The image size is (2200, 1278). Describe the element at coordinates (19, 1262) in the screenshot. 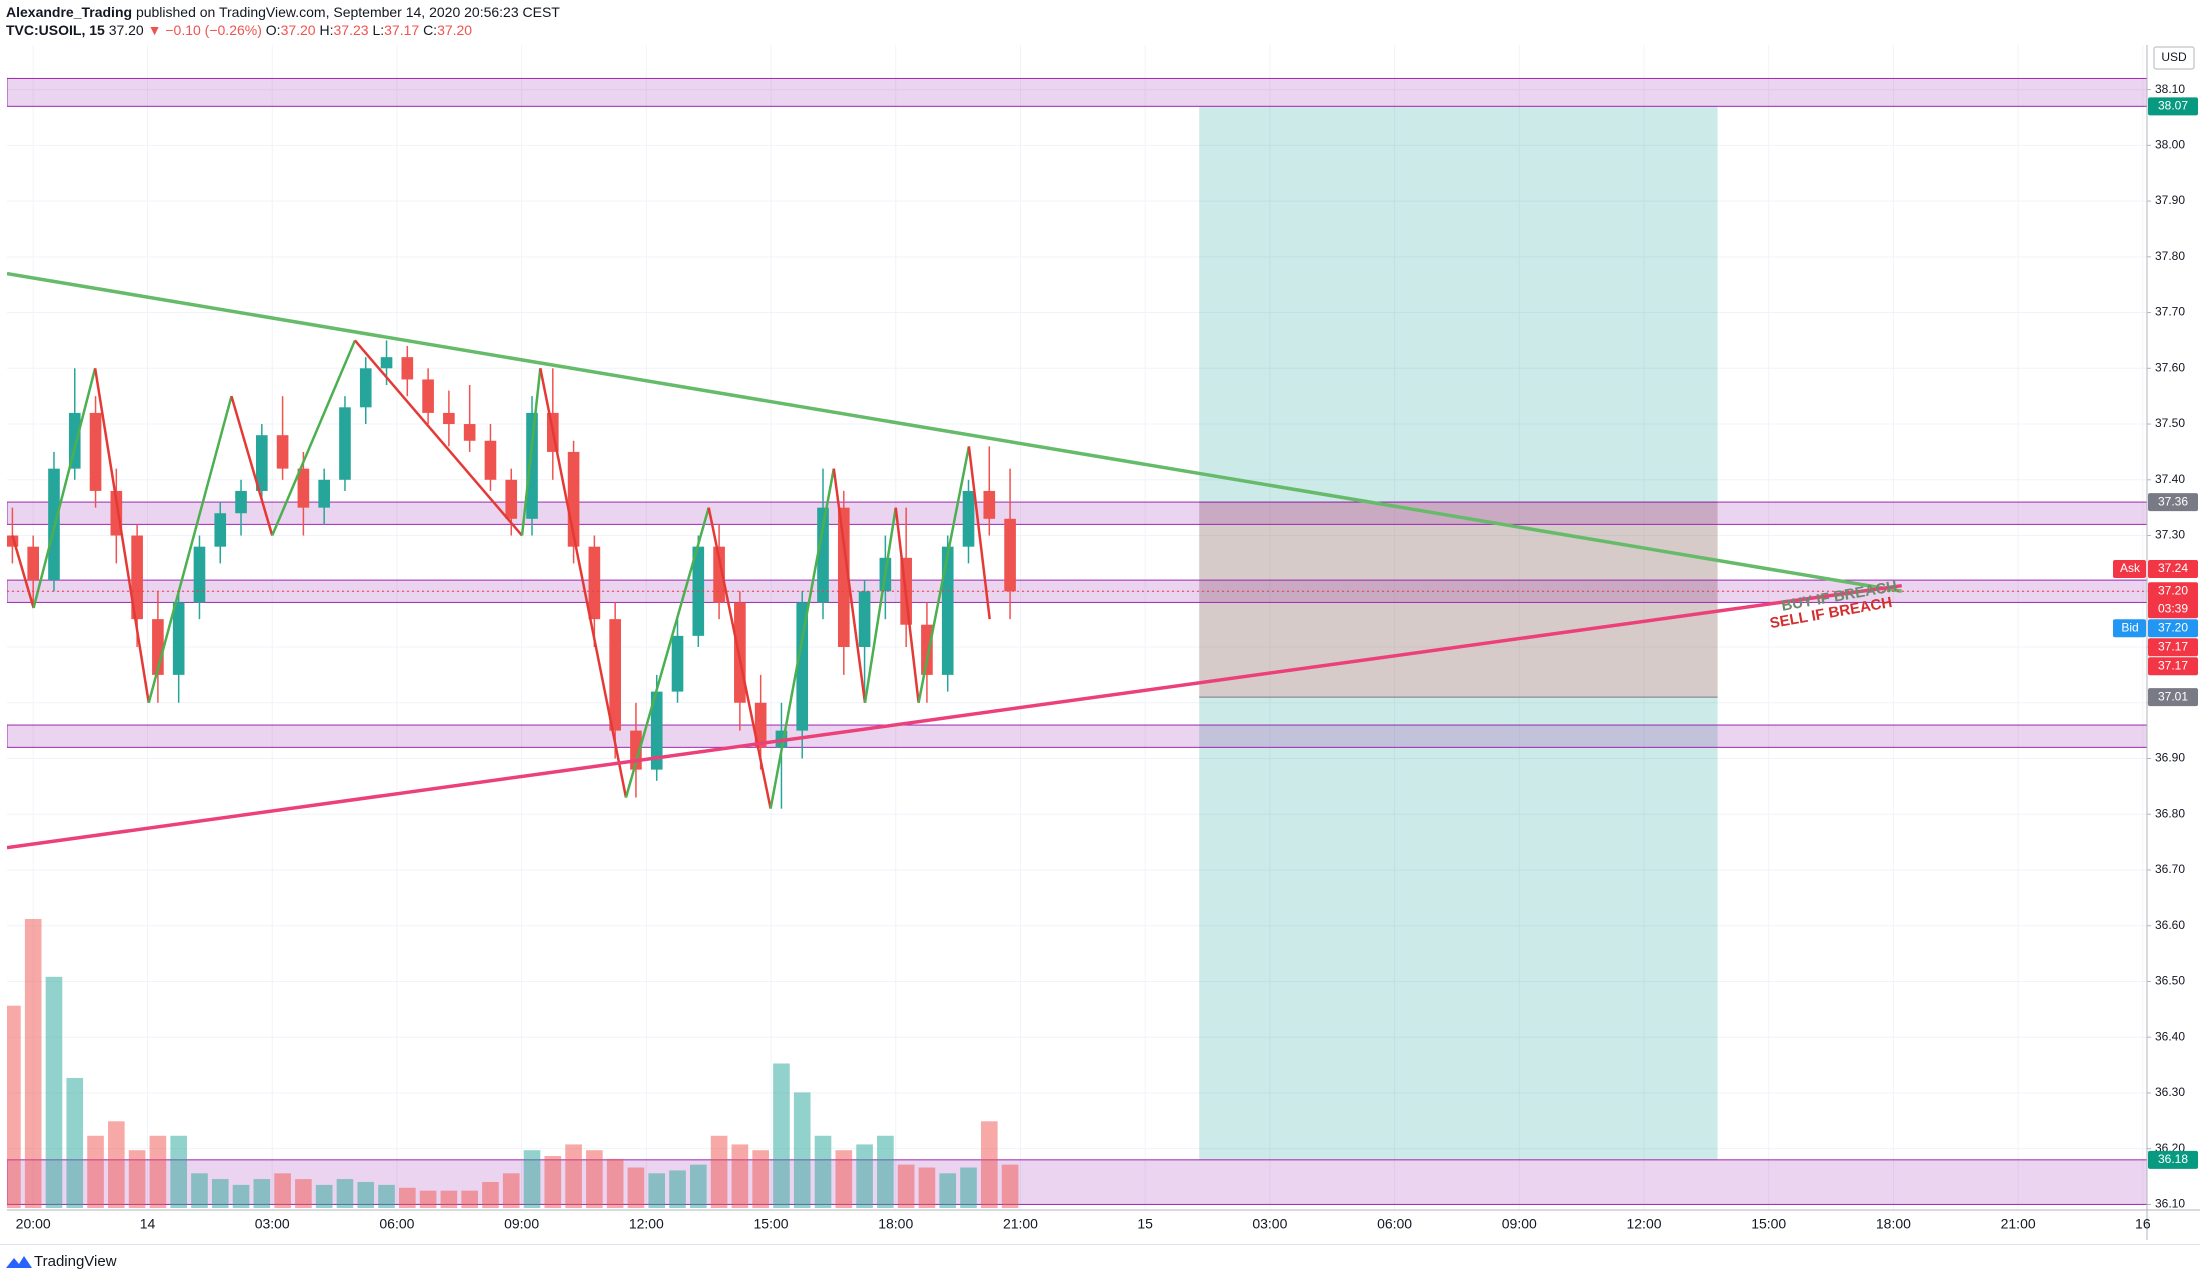

I see `logo` at that location.